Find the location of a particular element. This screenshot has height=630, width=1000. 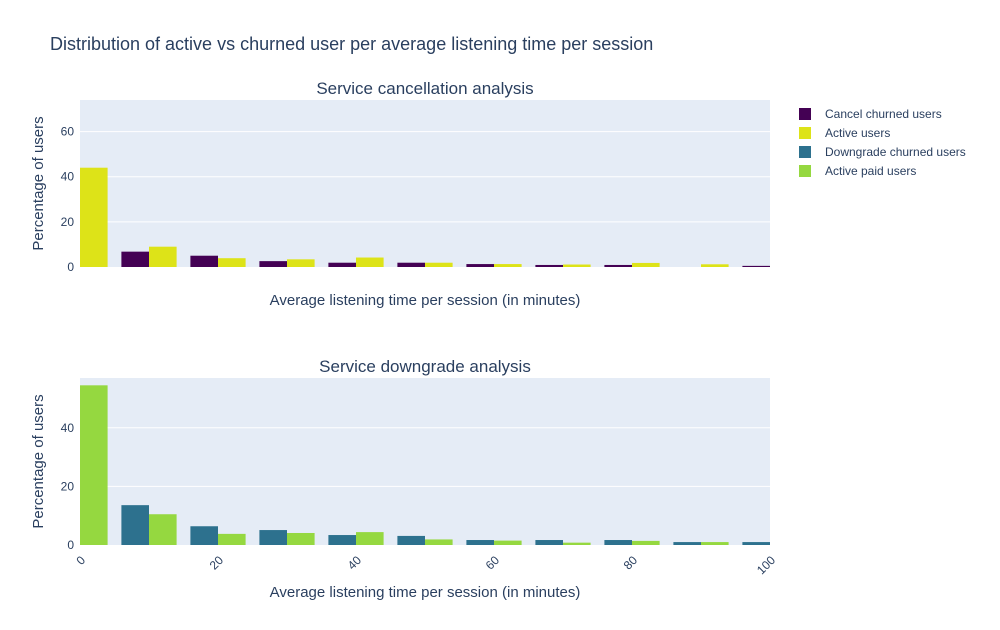

legend-item: Active users is located at coordinates (844, 133).